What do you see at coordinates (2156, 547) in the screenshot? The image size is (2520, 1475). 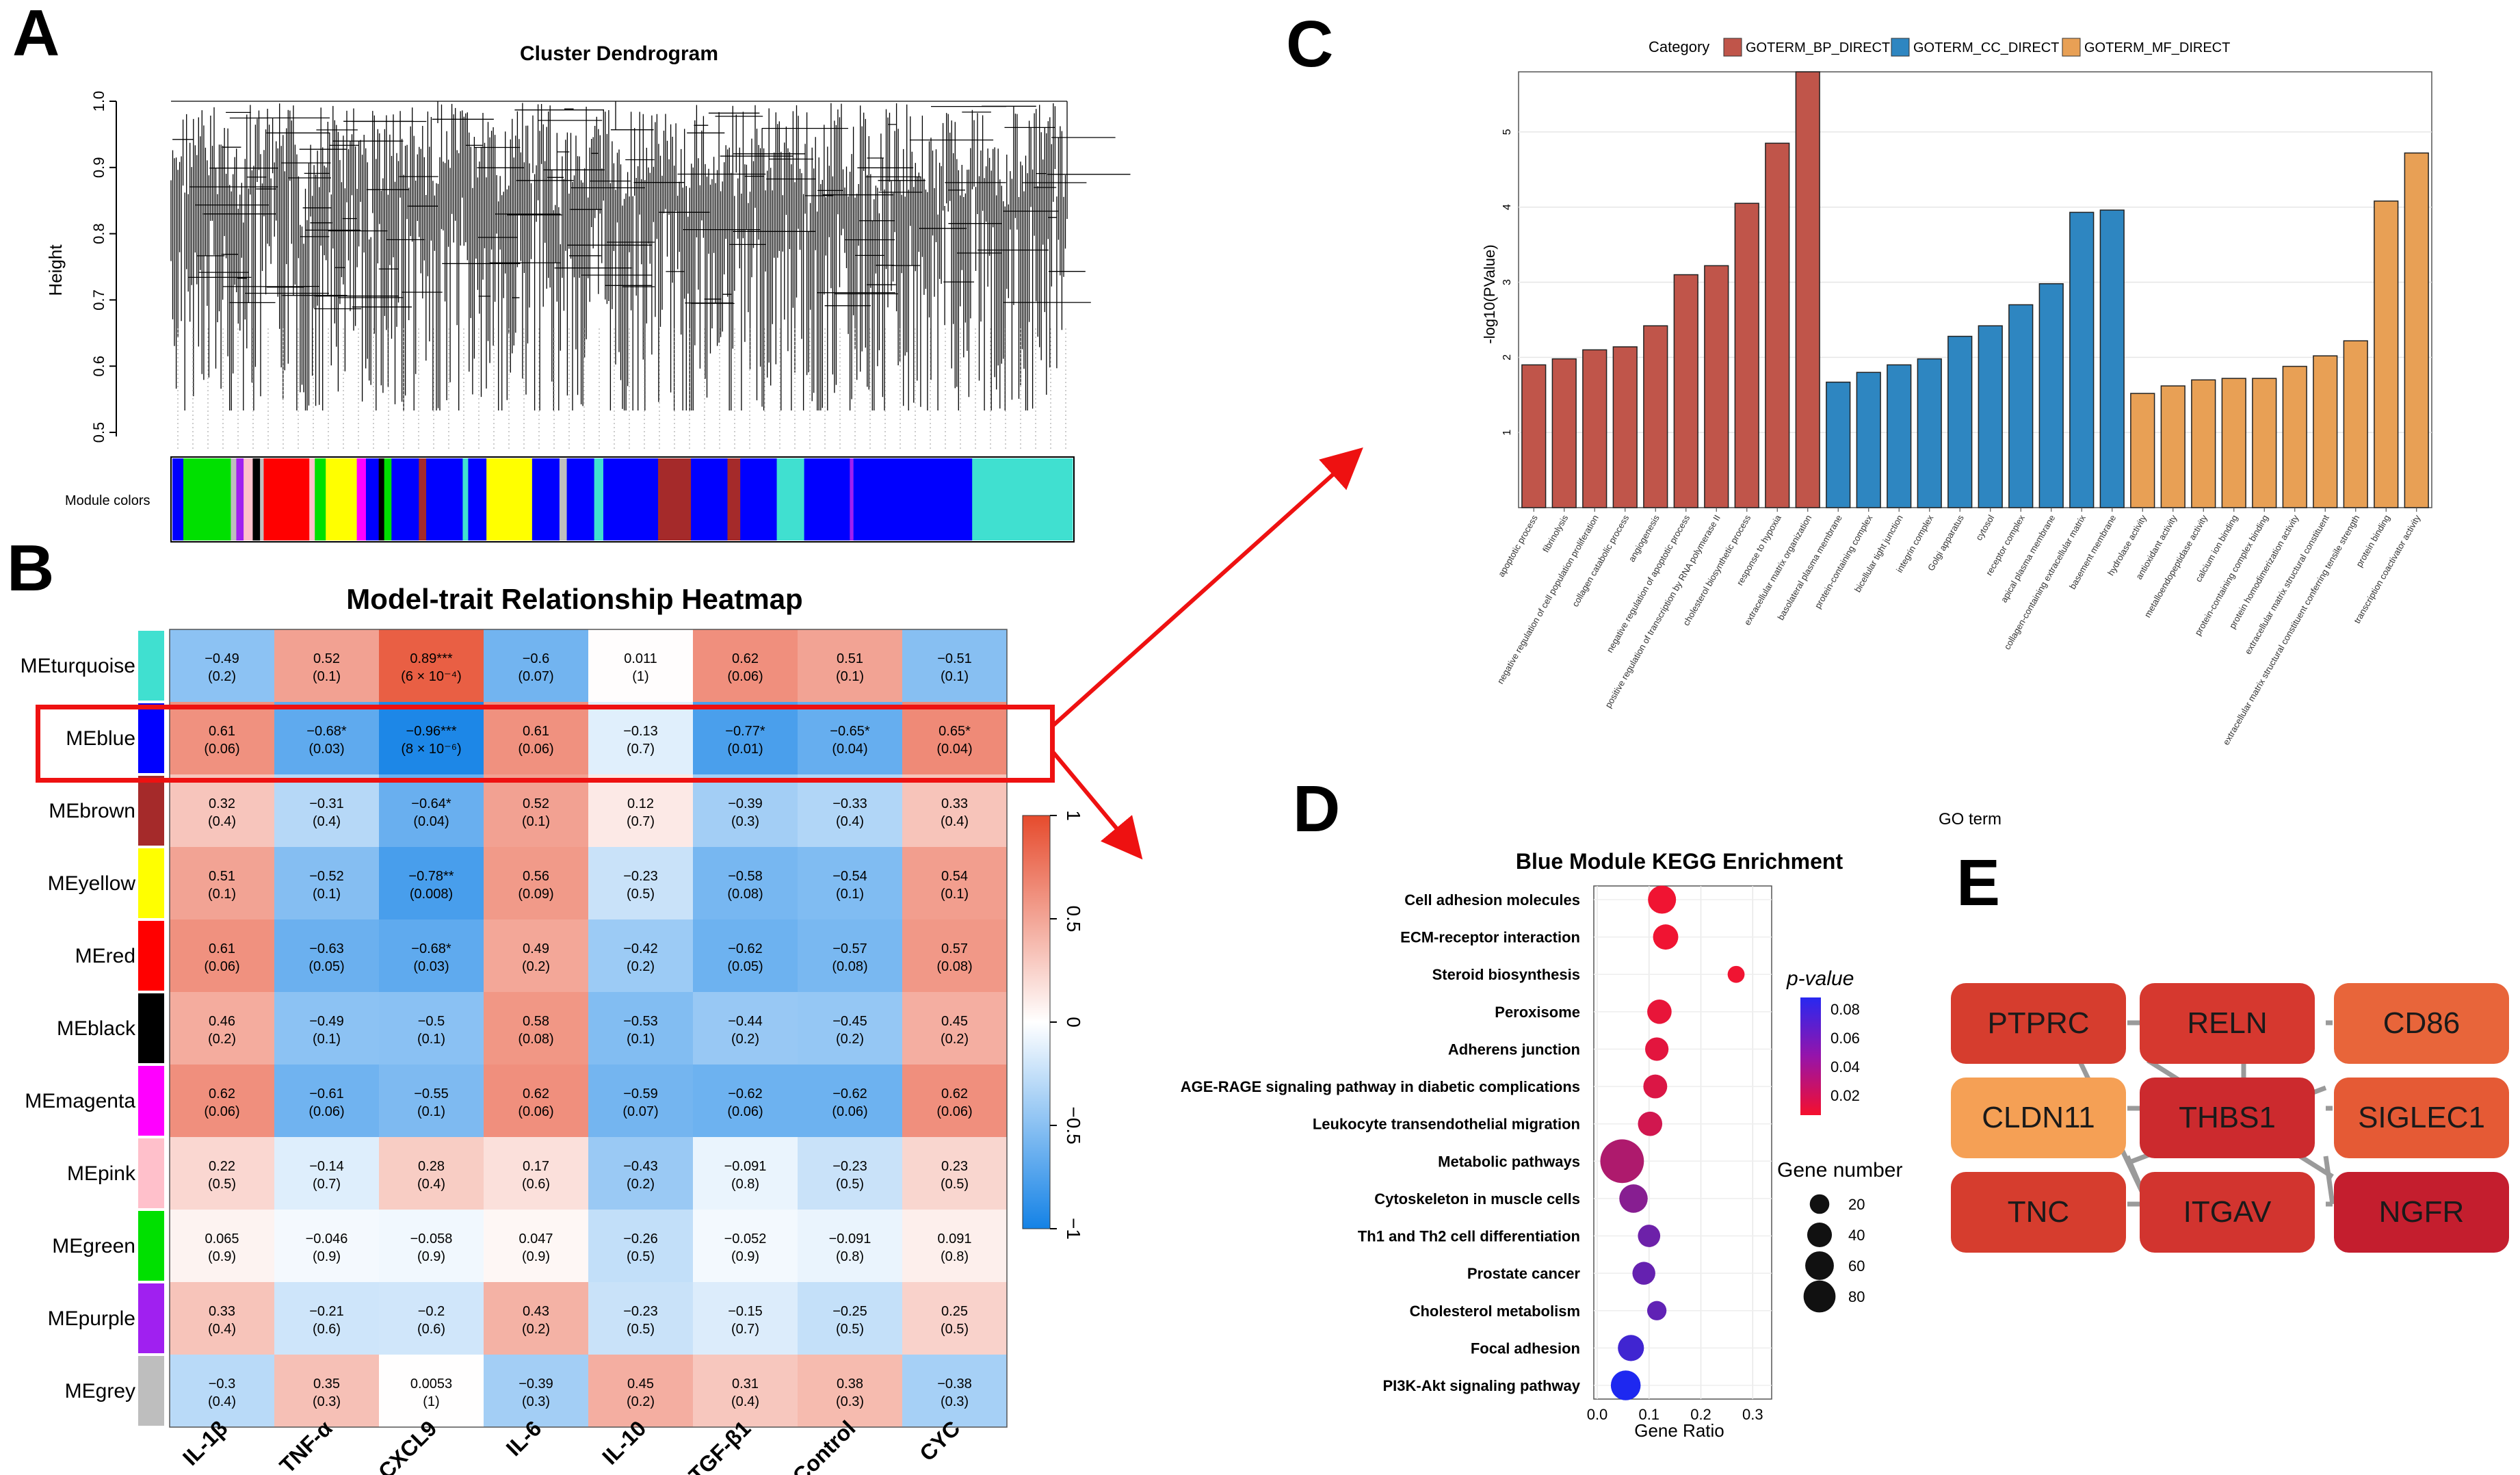 I see `go-xtick-label: antioxidant activity` at bounding box center [2156, 547].